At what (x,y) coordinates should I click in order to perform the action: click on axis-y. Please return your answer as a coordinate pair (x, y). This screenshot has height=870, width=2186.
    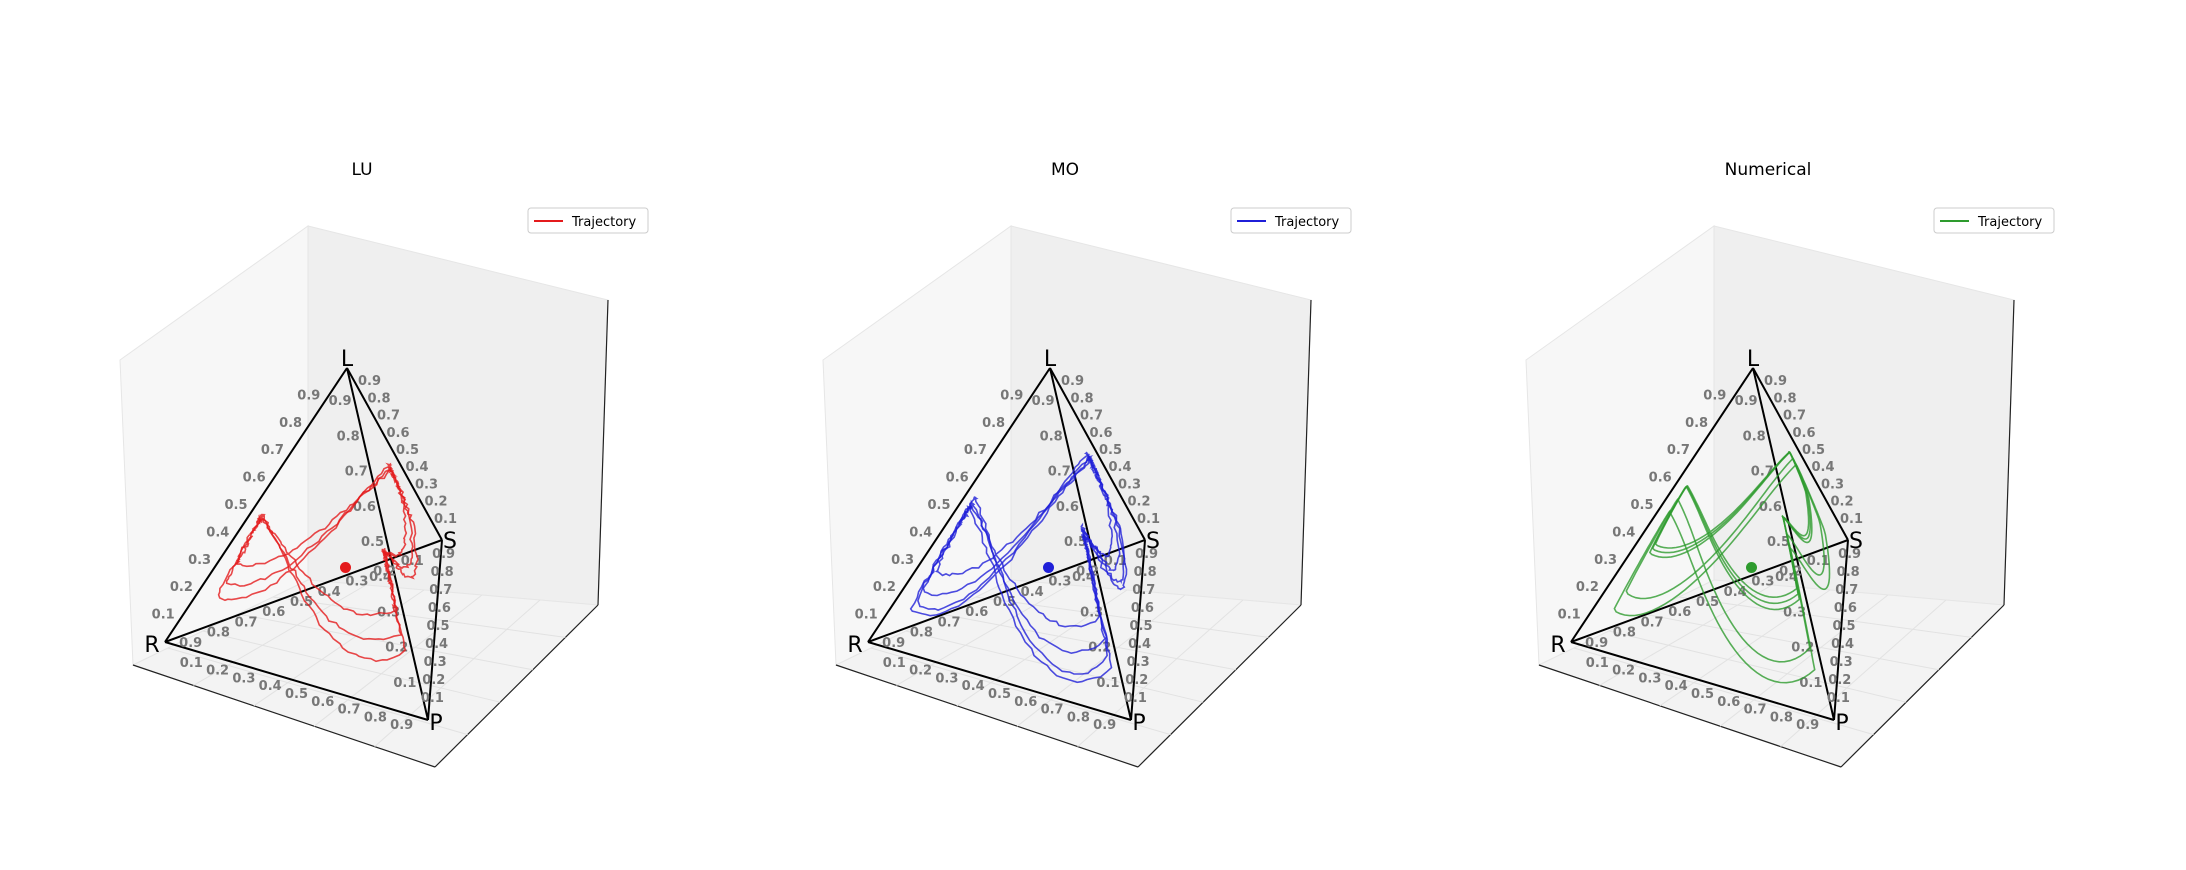
    Looking at the image, I should click on (1219, 686).